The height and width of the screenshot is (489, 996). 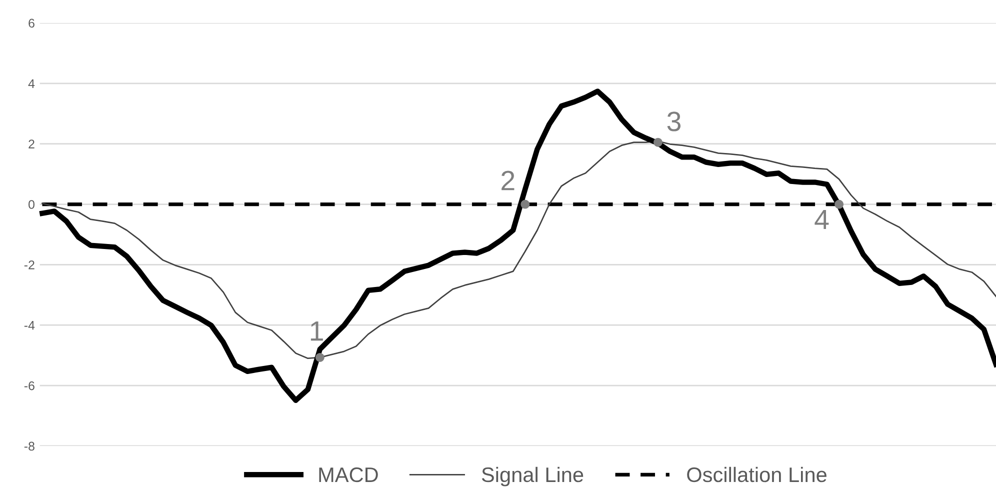 I want to click on y-tick-label: -6, so click(x=29, y=385).